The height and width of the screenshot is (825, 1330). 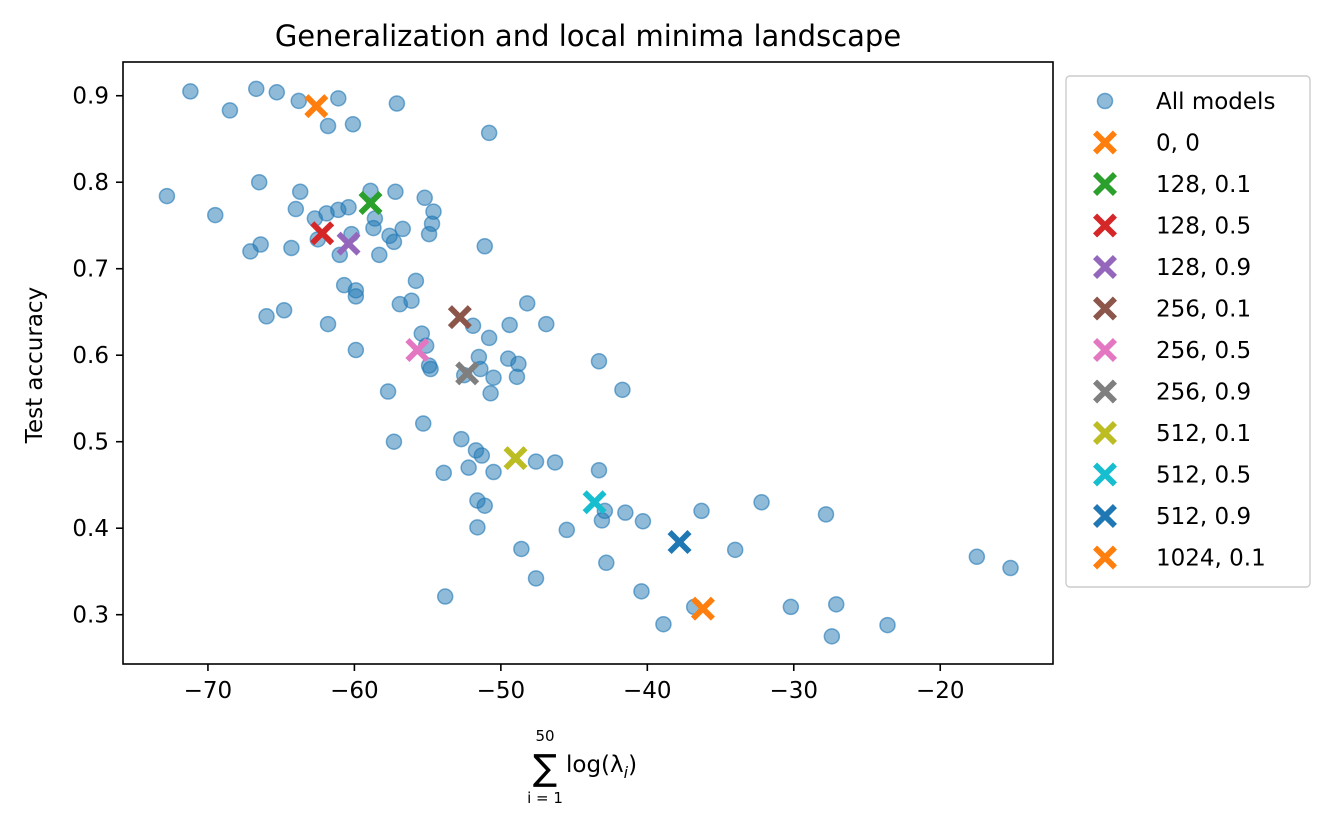 I want to click on x-tick-label: −50, so click(x=501, y=691).